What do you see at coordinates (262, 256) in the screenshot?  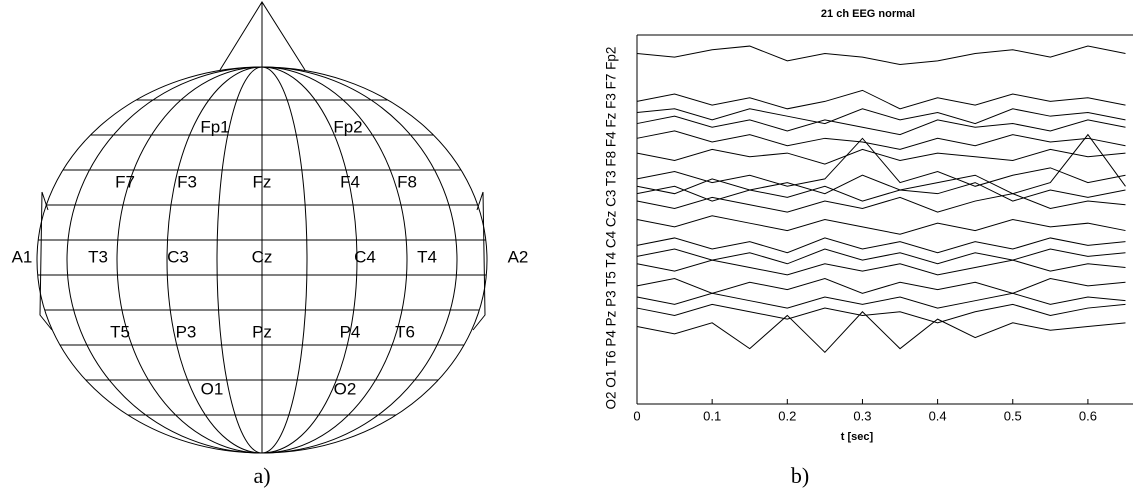 I see `electrode: Cz` at bounding box center [262, 256].